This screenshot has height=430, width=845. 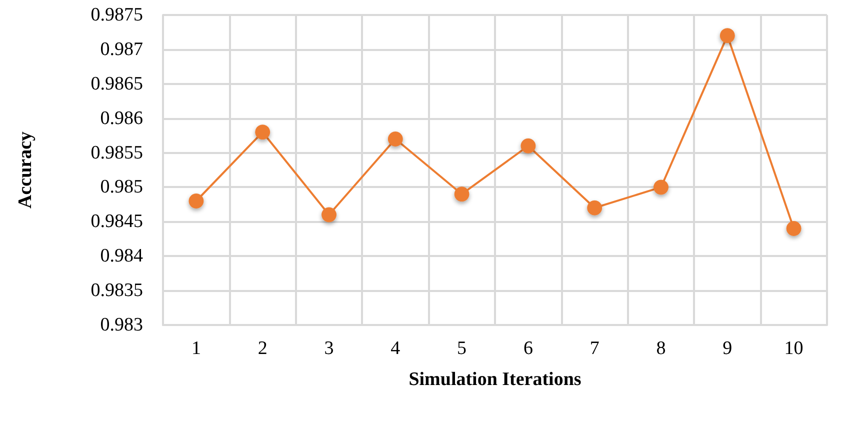 What do you see at coordinates (395, 348) in the screenshot?
I see `x-tick-label: 4` at bounding box center [395, 348].